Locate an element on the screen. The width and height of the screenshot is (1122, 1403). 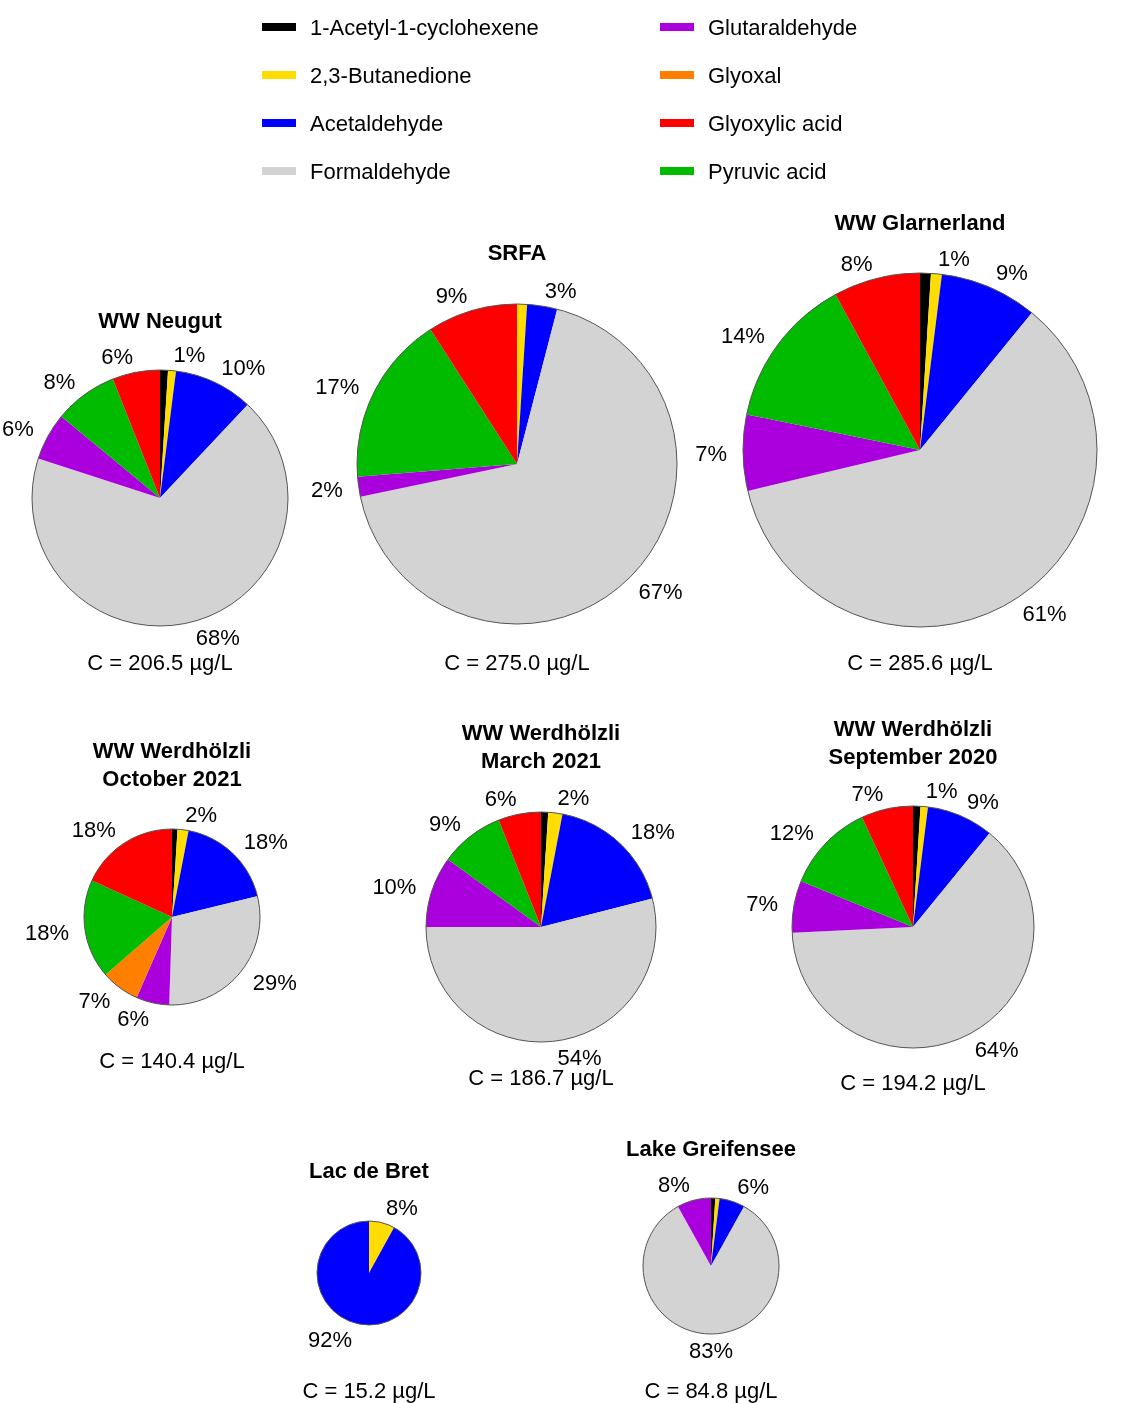
text: WW Neugut is located at coordinates (160, 320).